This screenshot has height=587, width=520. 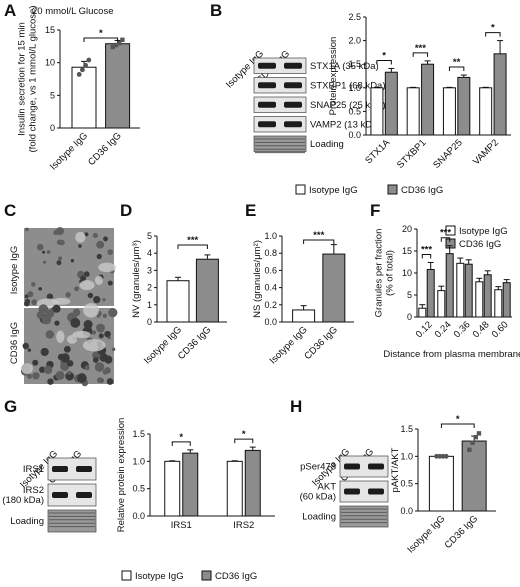 I want to click on blot-b-strip, so click(x=280, y=104).